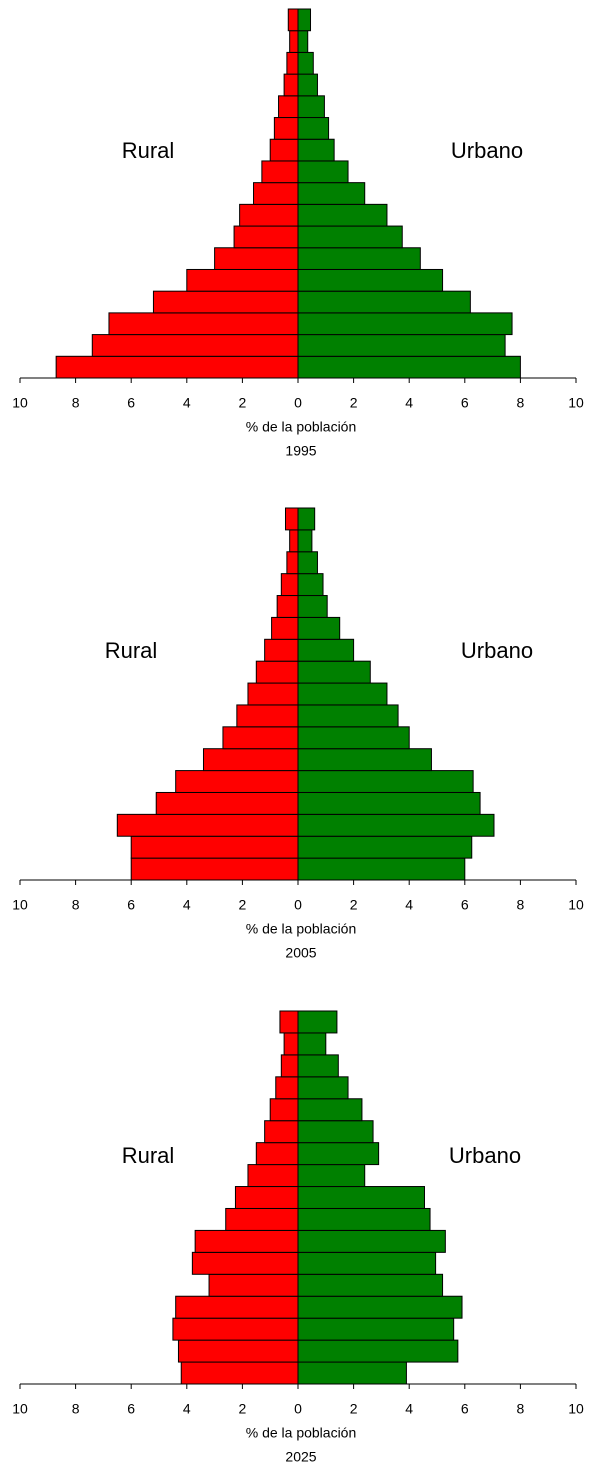 Image resolution: width=593 pixels, height=1471 pixels. What do you see at coordinates (300, 451) in the screenshot?
I see `chart-title: 1995` at bounding box center [300, 451].